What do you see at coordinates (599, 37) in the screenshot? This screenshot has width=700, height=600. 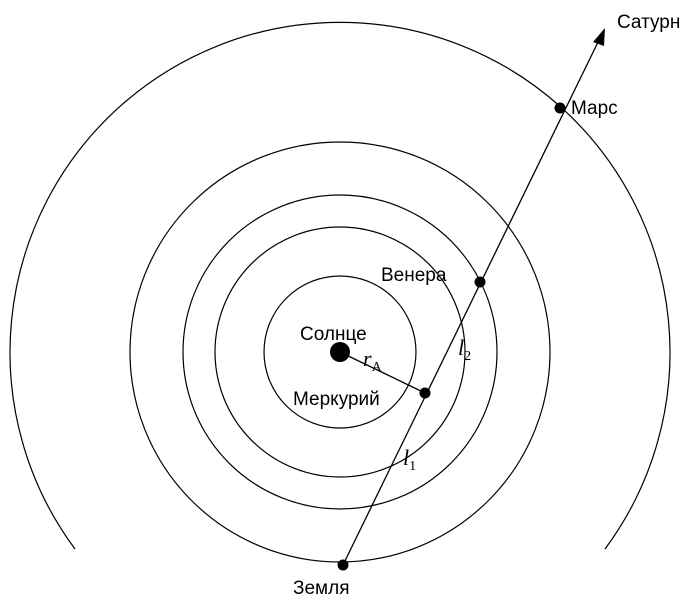 I see `arrow-head` at bounding box center [599, 37].